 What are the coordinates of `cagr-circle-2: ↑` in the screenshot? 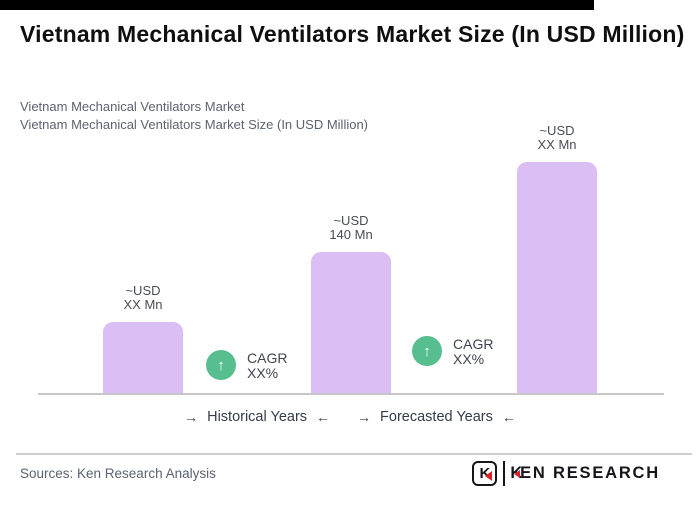 It's located at (427, 351).